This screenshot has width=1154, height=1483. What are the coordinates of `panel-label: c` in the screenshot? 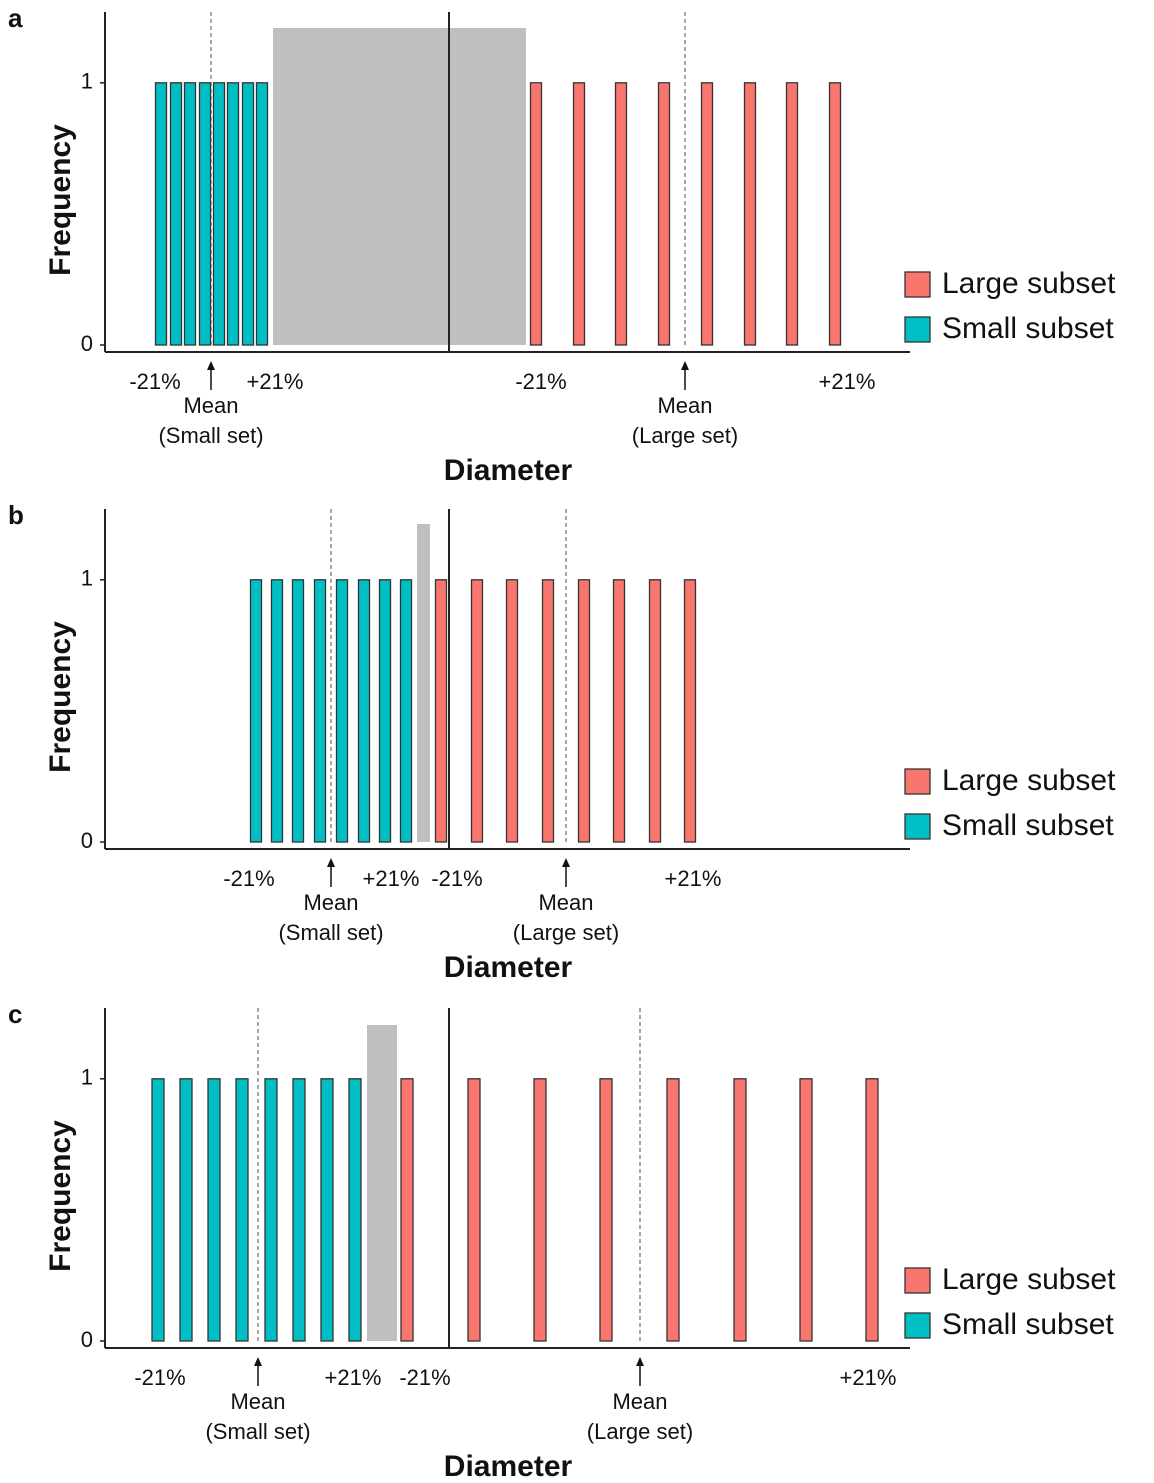 It's located at (15, 1014).